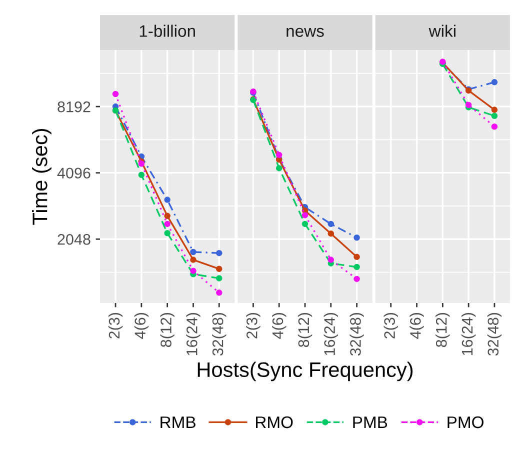 The image size is (516, 451). Describe the element at coordinates (305, 372) in the screenshot. I see `x-axis-title: Hosts(Sync Frequency)` at that location.